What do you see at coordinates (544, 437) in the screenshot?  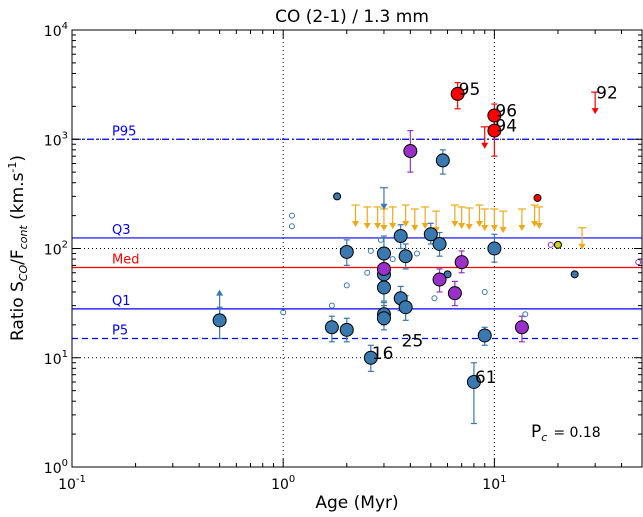 I see `pc-subscript: c` at bounding box center [544, 437].